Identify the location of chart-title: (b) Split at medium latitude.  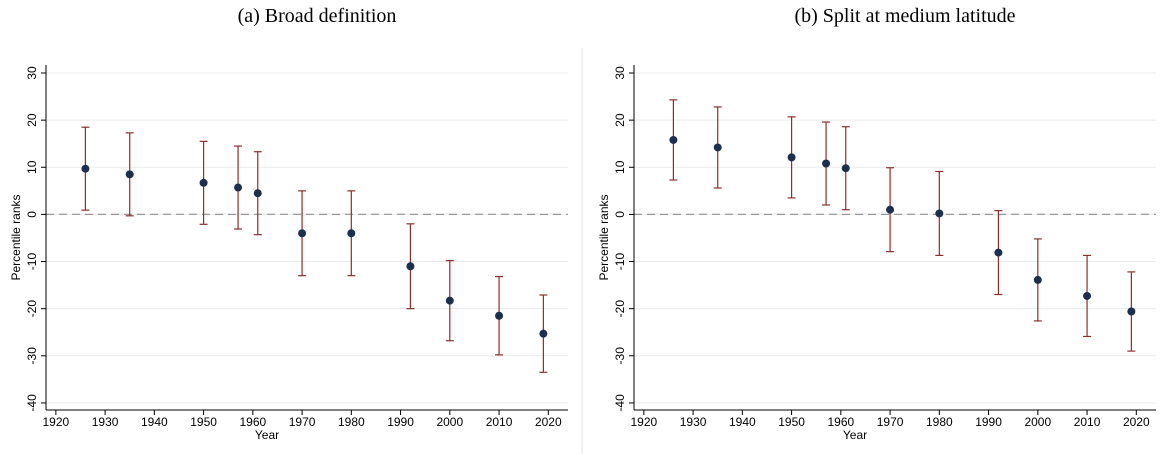
(904, 16).